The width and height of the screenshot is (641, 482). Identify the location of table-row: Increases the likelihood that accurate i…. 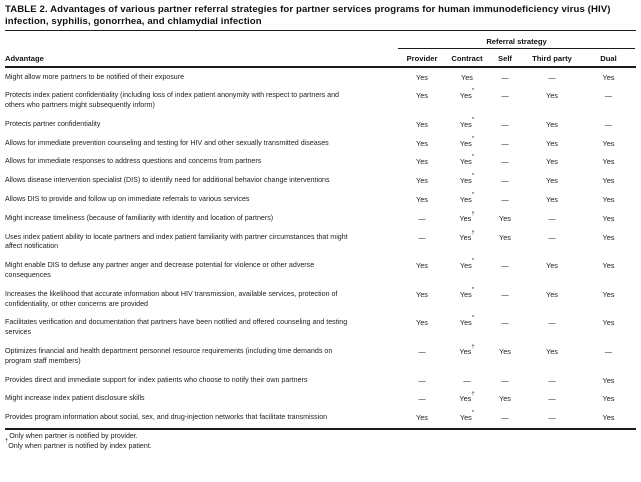
(320, 299).